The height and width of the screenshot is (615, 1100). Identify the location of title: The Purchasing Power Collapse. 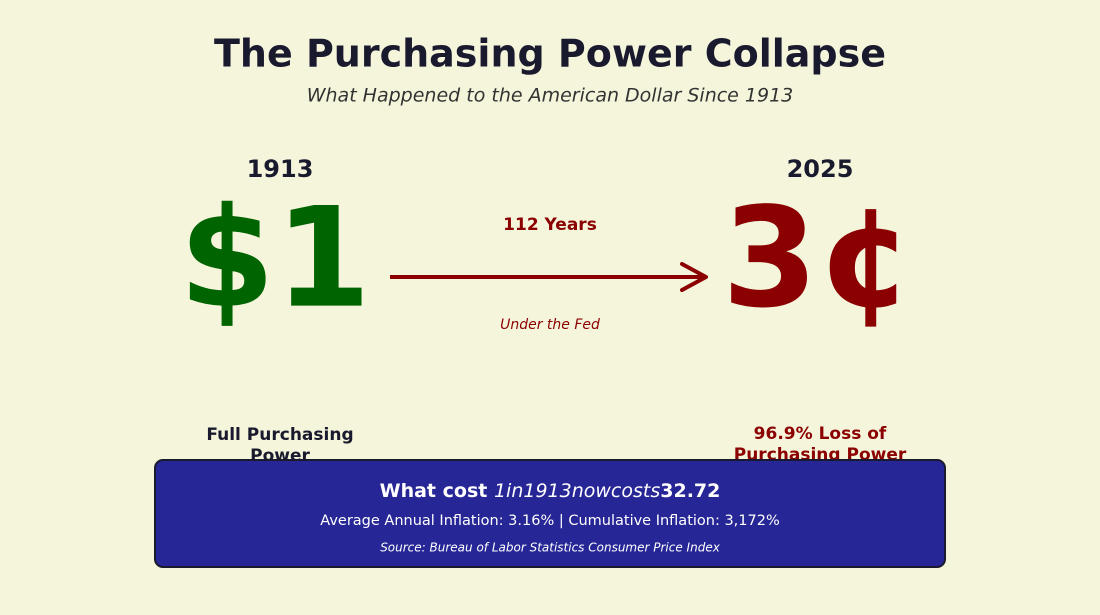
(550, 54).